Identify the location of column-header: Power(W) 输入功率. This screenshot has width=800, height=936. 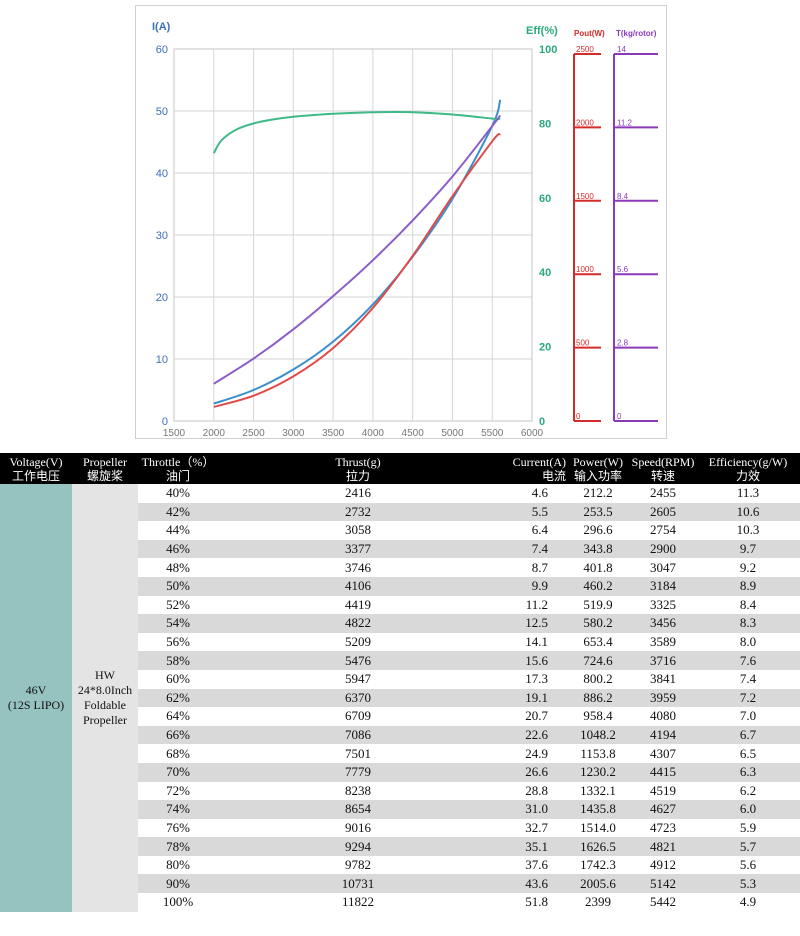
(598, 468).